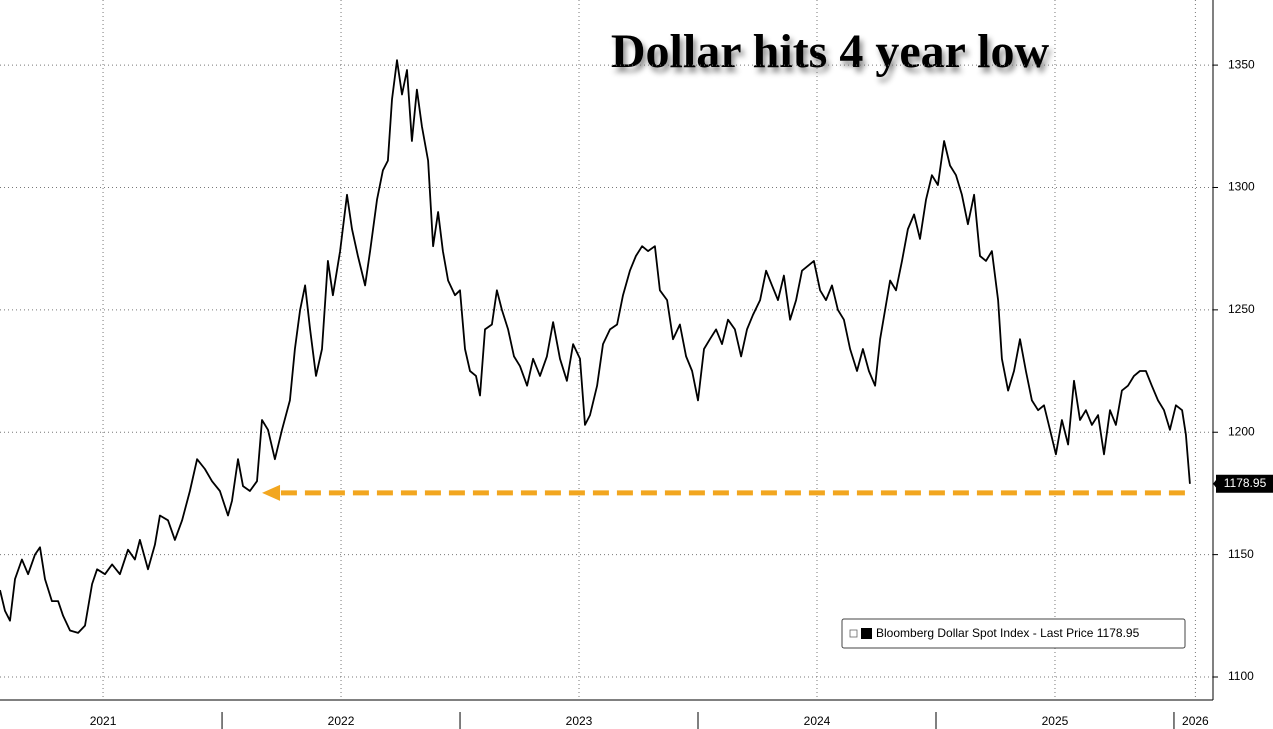 Image resolution: width=1273 pixels, height=729 pixels. Describe the element at coordinates (1241, 431) in the screenshot. I see `y-tick-label: 1200` at that location.